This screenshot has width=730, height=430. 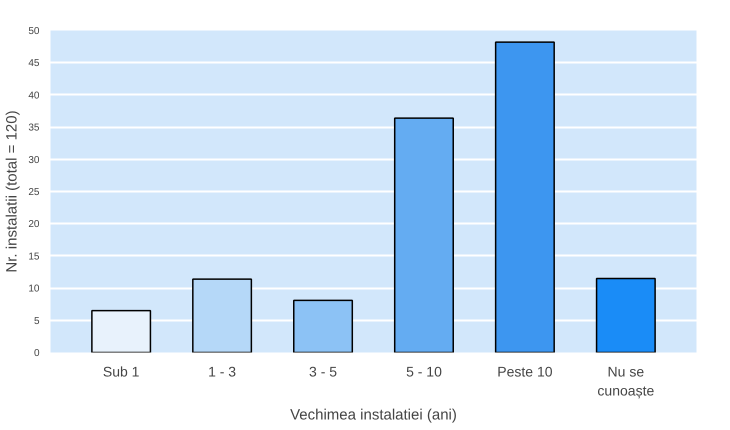 What do you see at coordinates (34, 289) in the screenshot?
I see `y-tick-label: 10` at bounding box center [34, 289].